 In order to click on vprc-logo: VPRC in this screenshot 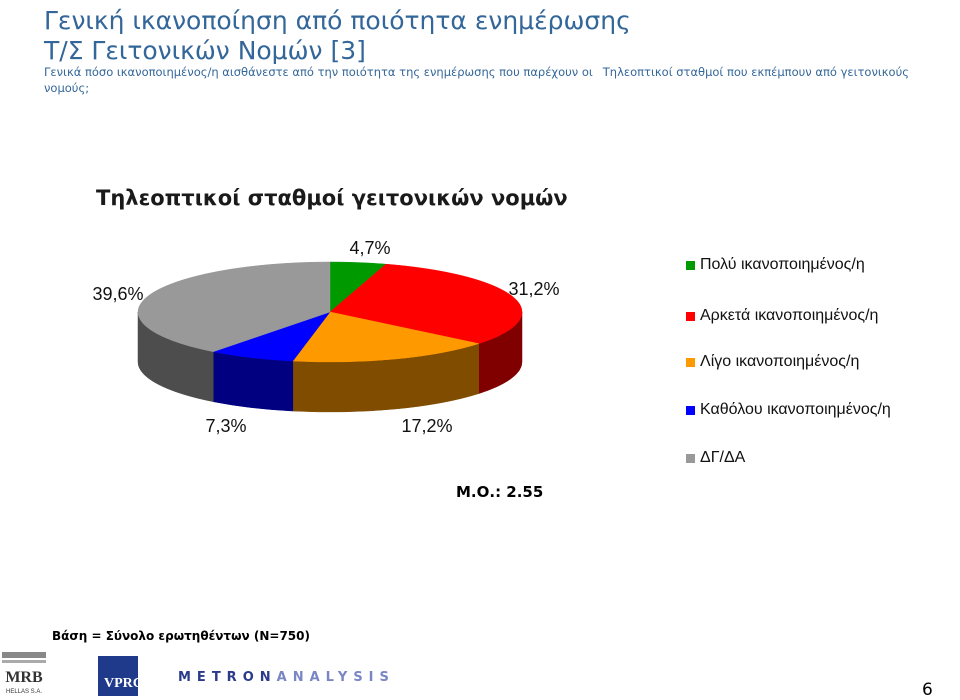, I will do `click(120, 676)`.